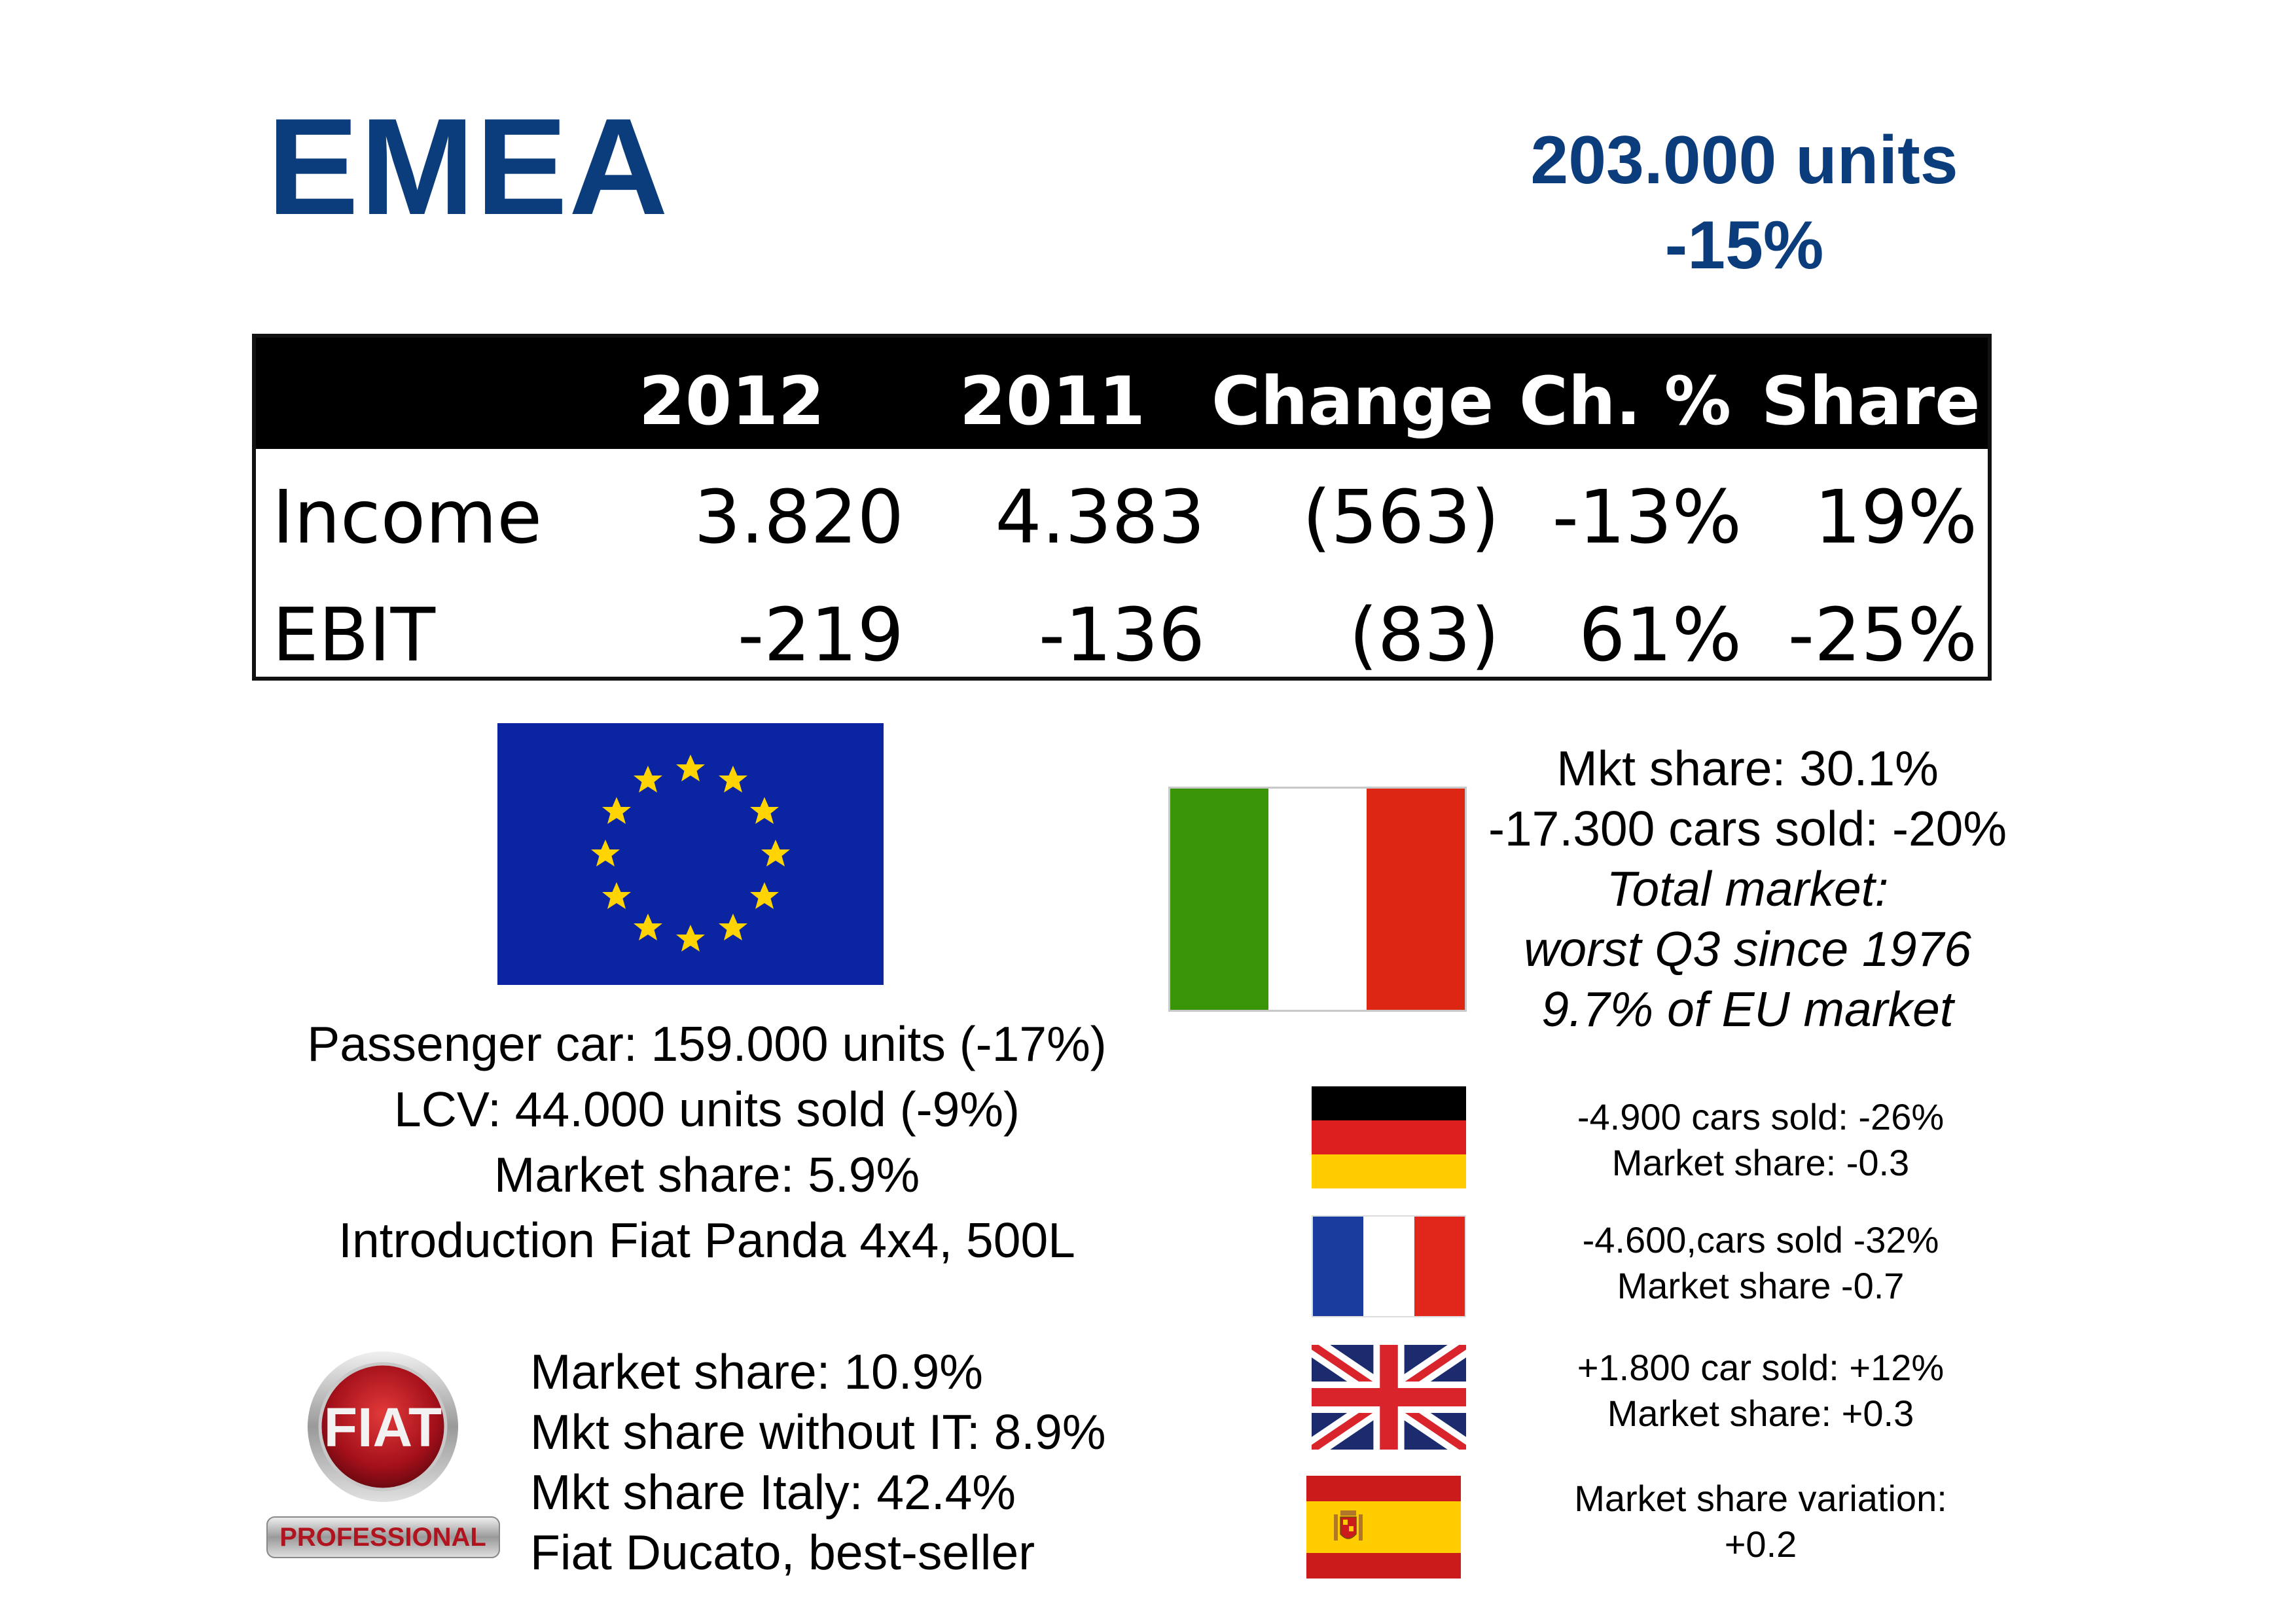 The height and width of the screenshot is (1623, 2296). Describe the element at coordinates (1100, 518) in the screenshot. I see `table-cell: 4.383` at that location.